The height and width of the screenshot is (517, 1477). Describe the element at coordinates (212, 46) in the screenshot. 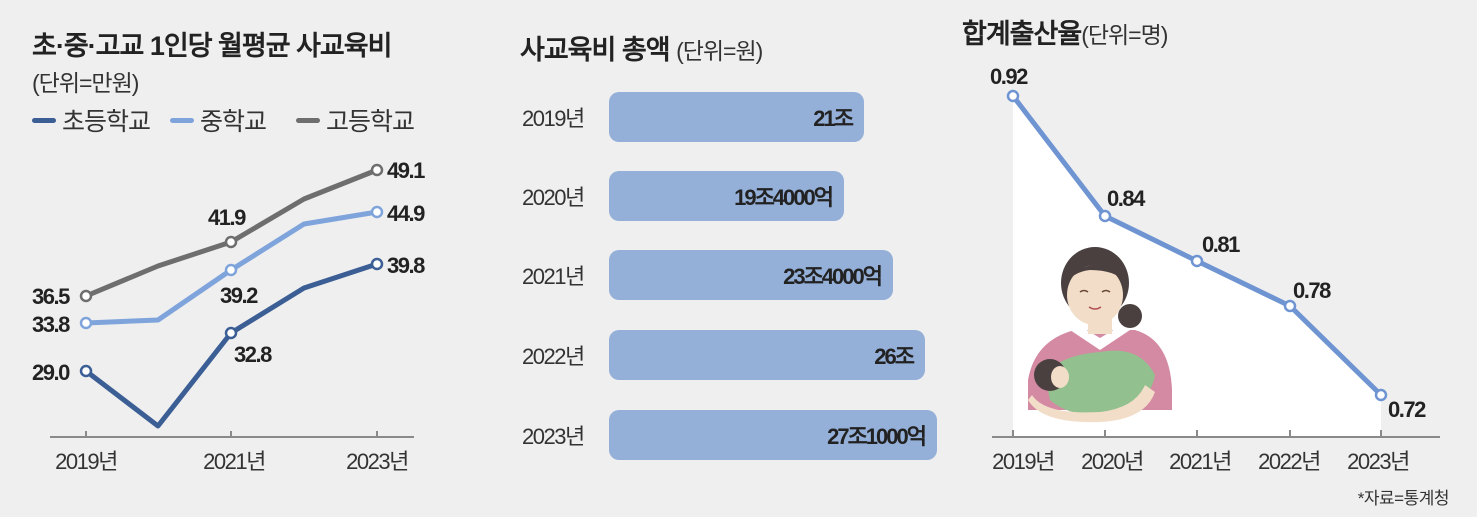

I see `tuition-per-student-title: 초·중·고교 1인당 월평균 사교육비` at that location.